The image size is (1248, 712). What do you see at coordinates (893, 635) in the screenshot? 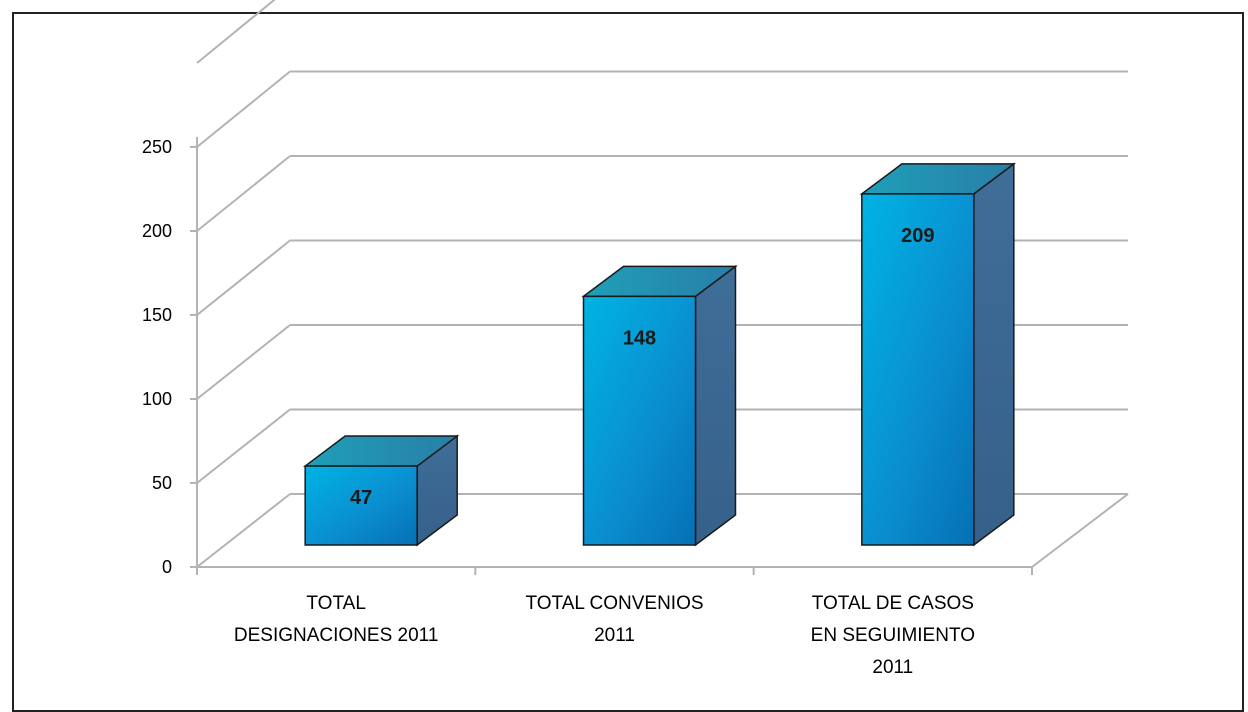
I see `x-tick-label: EN SEGUIMIENTO` at bounding box center [893, 635].